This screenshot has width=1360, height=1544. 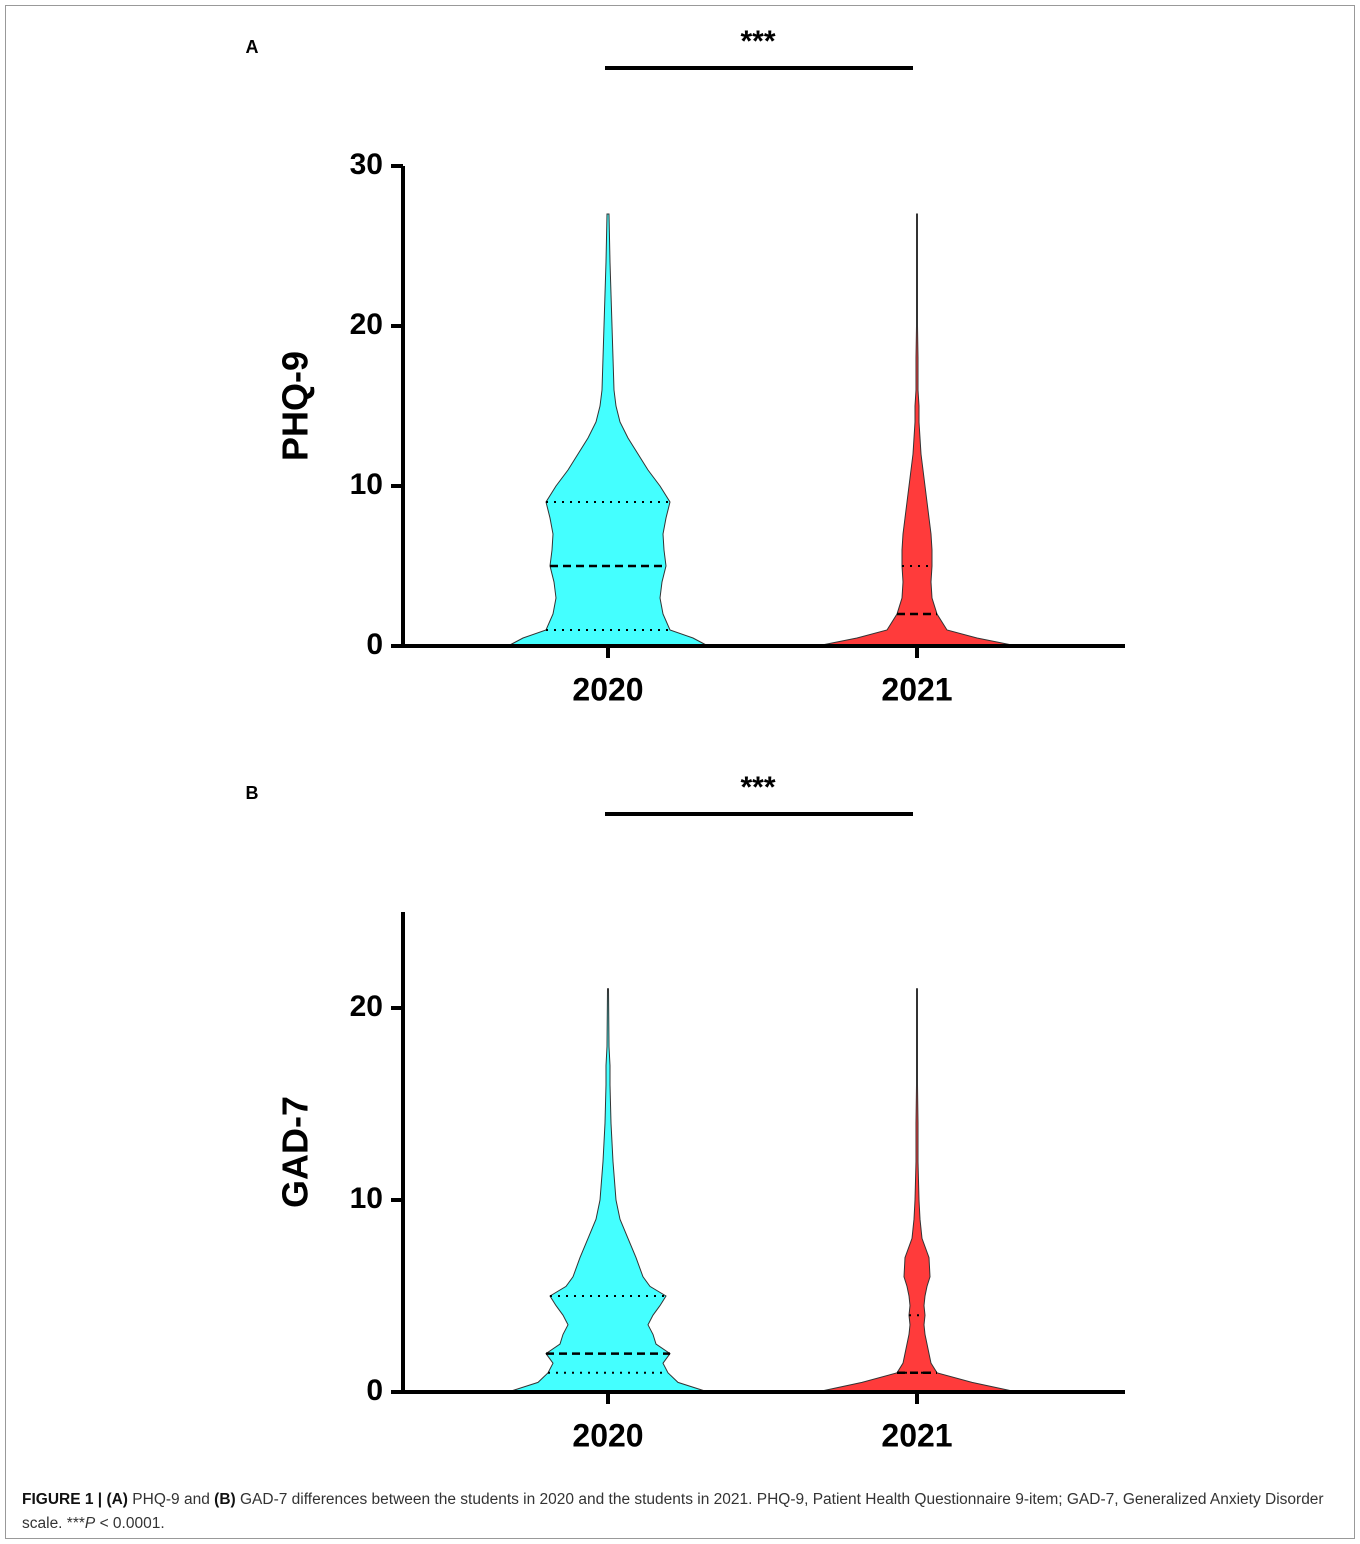 I want to click on y-tick-label: 30, so click(x=366, y=164).